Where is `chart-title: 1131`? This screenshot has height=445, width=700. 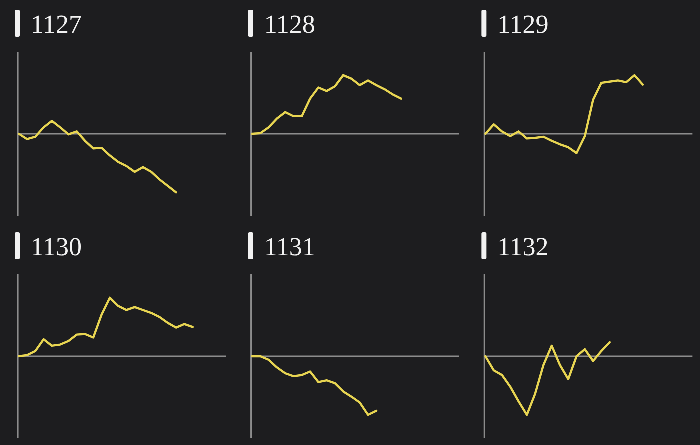
chart-title: 1131 is located at coordinates (290, 247).